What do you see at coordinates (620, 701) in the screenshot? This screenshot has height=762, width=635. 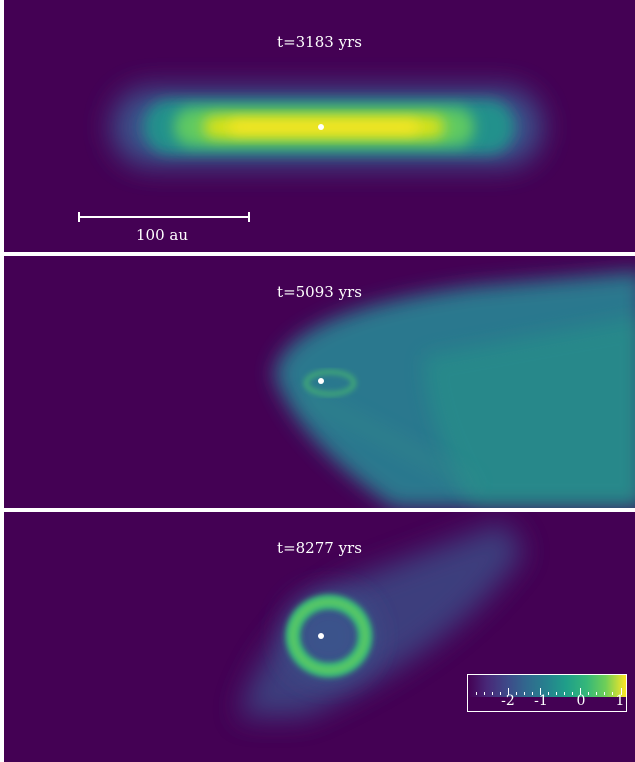 I see `colorbar-tick-label: 1` at bounding box center [620, 701].